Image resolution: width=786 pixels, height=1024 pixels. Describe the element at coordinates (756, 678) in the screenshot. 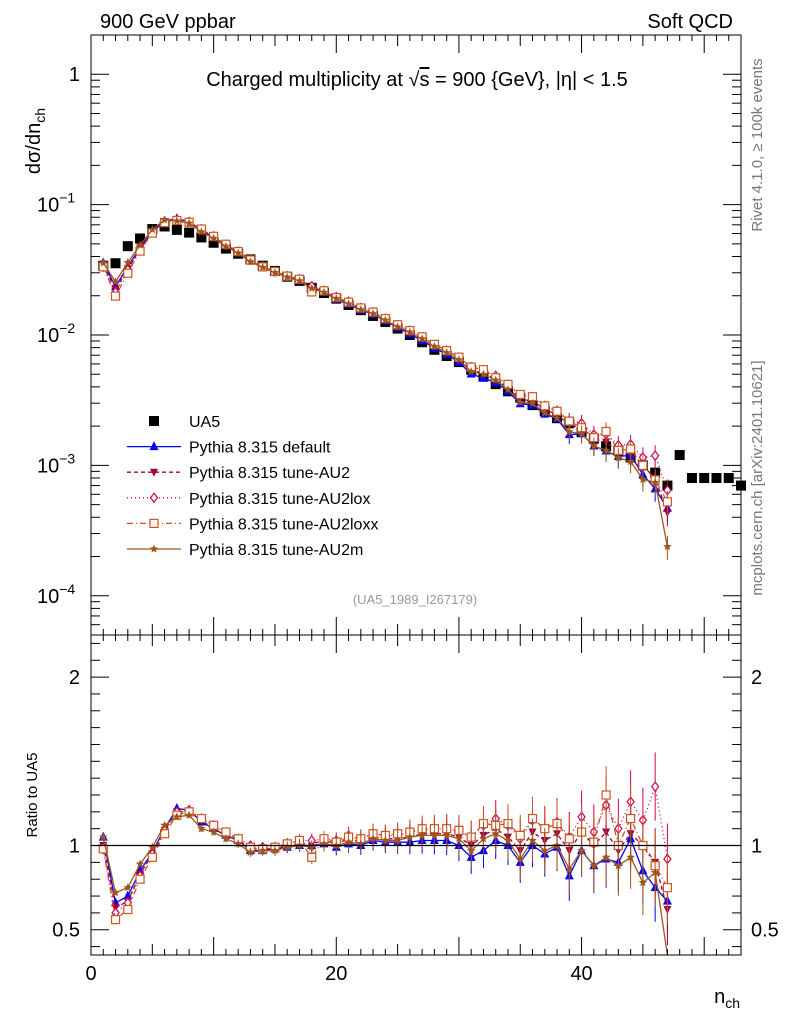

I see `ratio-tick-label-right: 2` at that location.